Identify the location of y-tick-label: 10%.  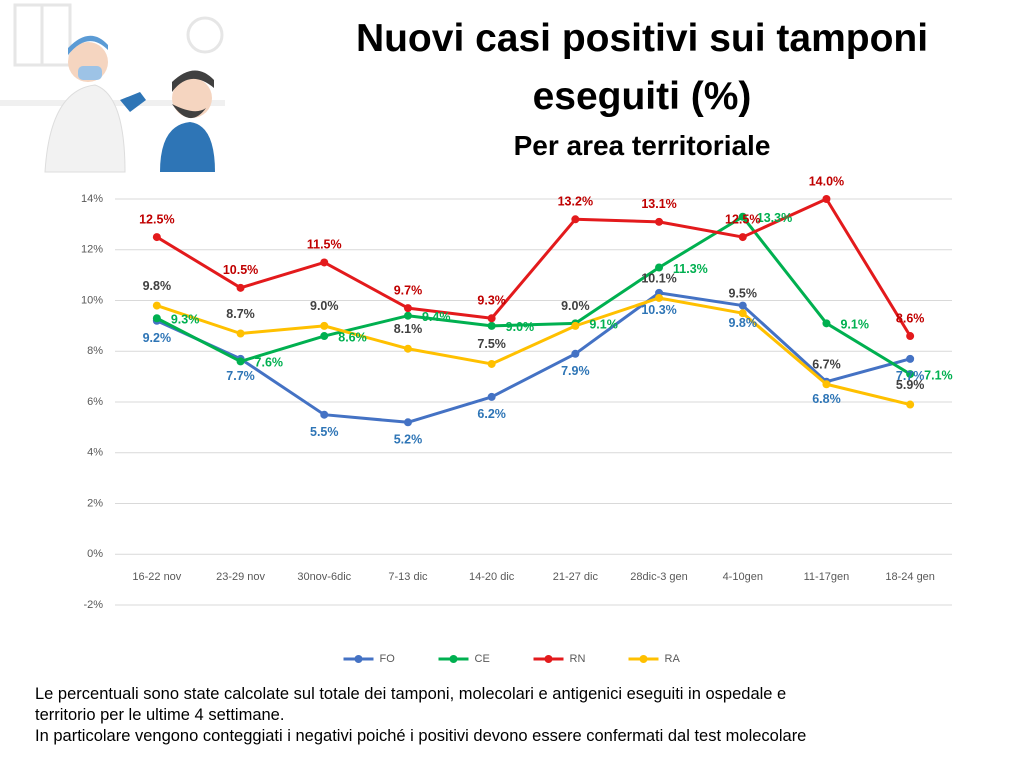
(92, 300).